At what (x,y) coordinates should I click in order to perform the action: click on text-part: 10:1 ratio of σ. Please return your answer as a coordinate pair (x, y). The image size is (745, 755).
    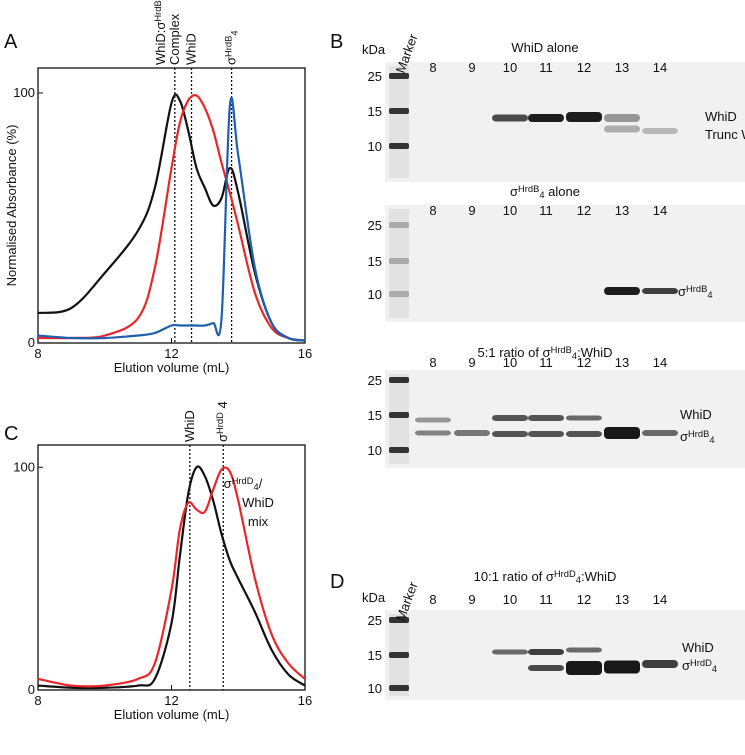
    Looking at the image, I should click on (514, 576).